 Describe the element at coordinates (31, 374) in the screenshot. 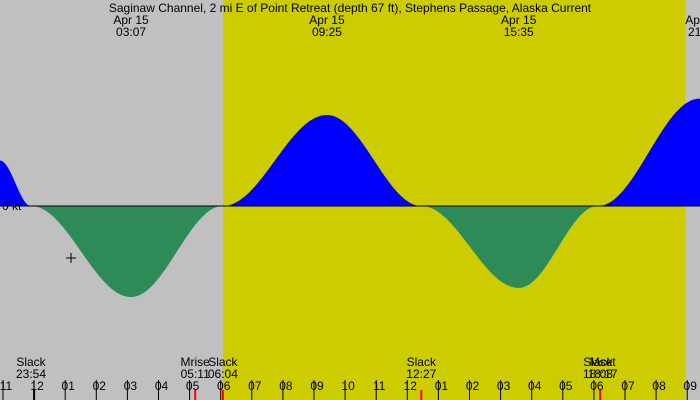

I see `event-time-0: 23:54` at that location.